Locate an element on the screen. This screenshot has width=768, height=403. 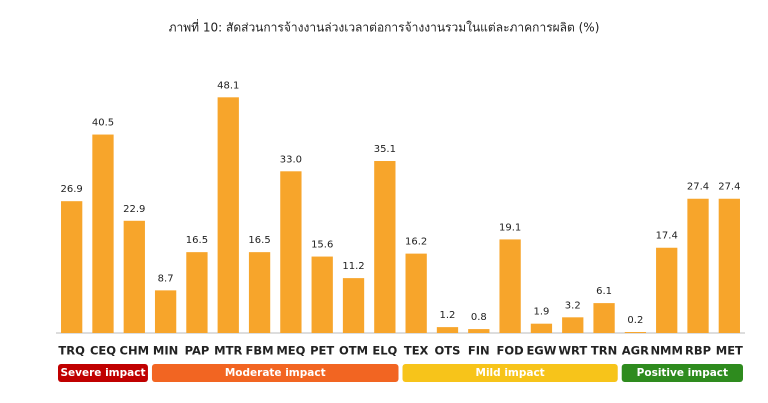
x-tick-label: CEQ is located at coordinates (103, 351).